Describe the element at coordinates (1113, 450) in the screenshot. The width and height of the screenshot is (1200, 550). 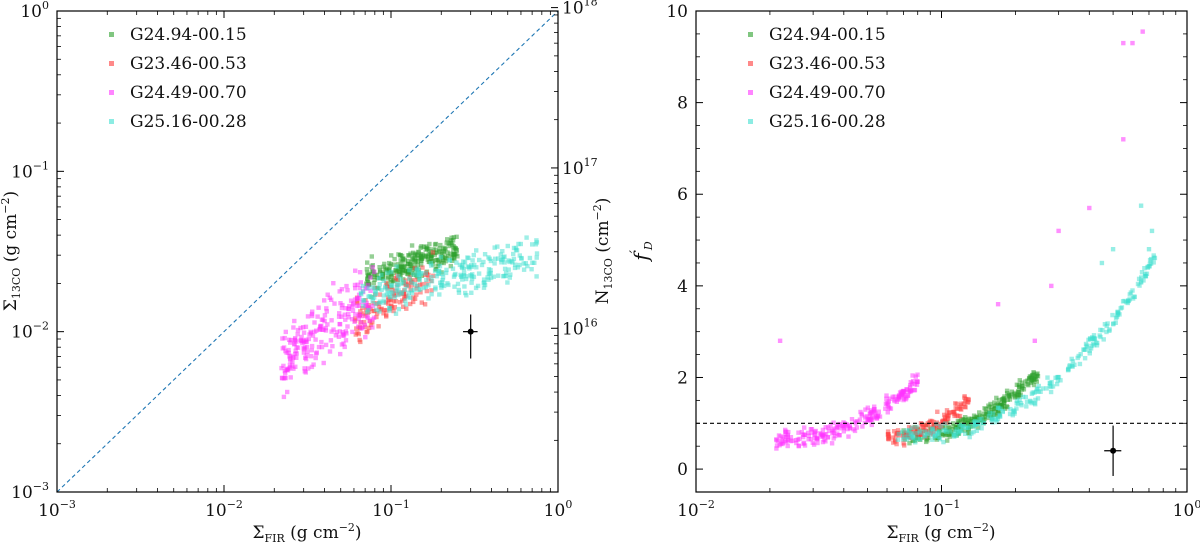
I see `right-error-bar` at that location.